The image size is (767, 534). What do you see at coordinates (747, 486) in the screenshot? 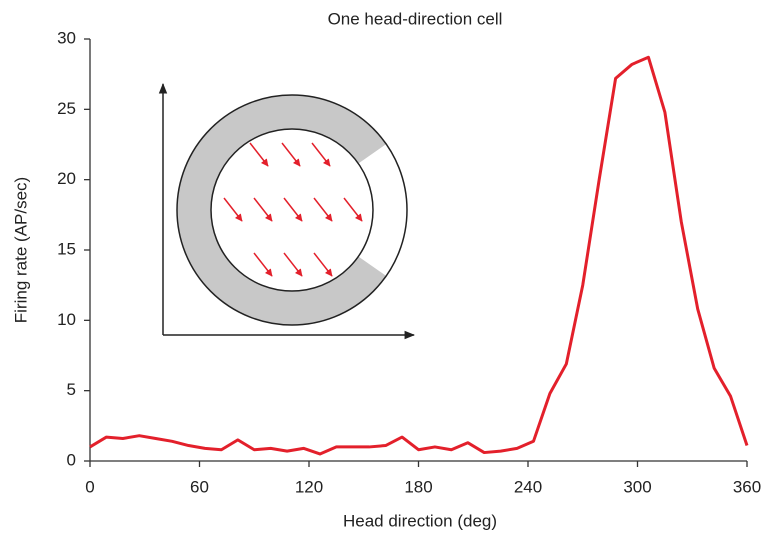
I see `x-tick-label: 360` at bounding box center [747, 486].